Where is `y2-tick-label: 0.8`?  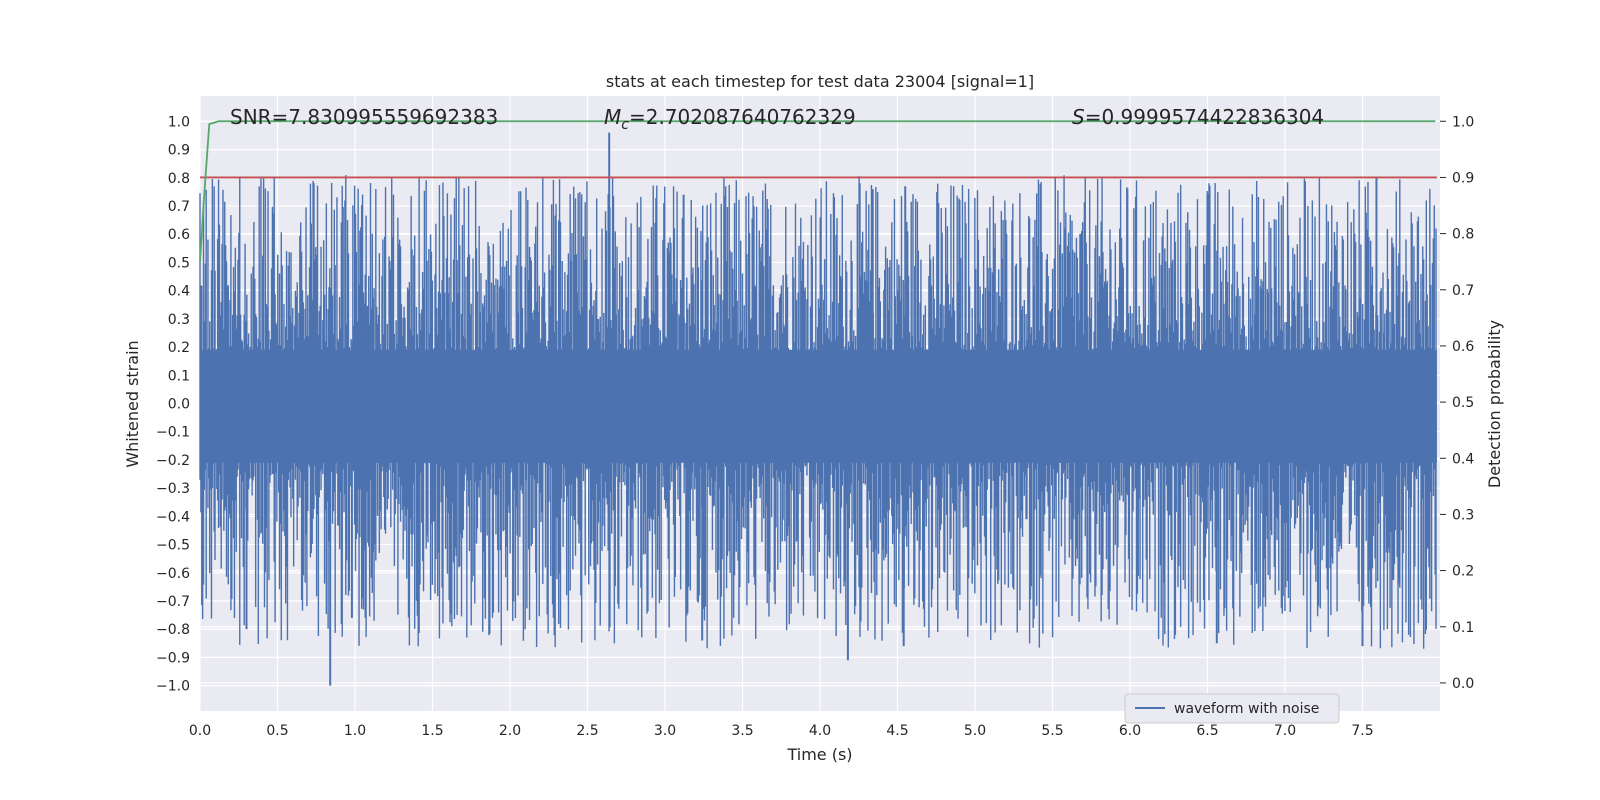 y2-tick-label: 0.8 is located at coordinates (1463, 235).